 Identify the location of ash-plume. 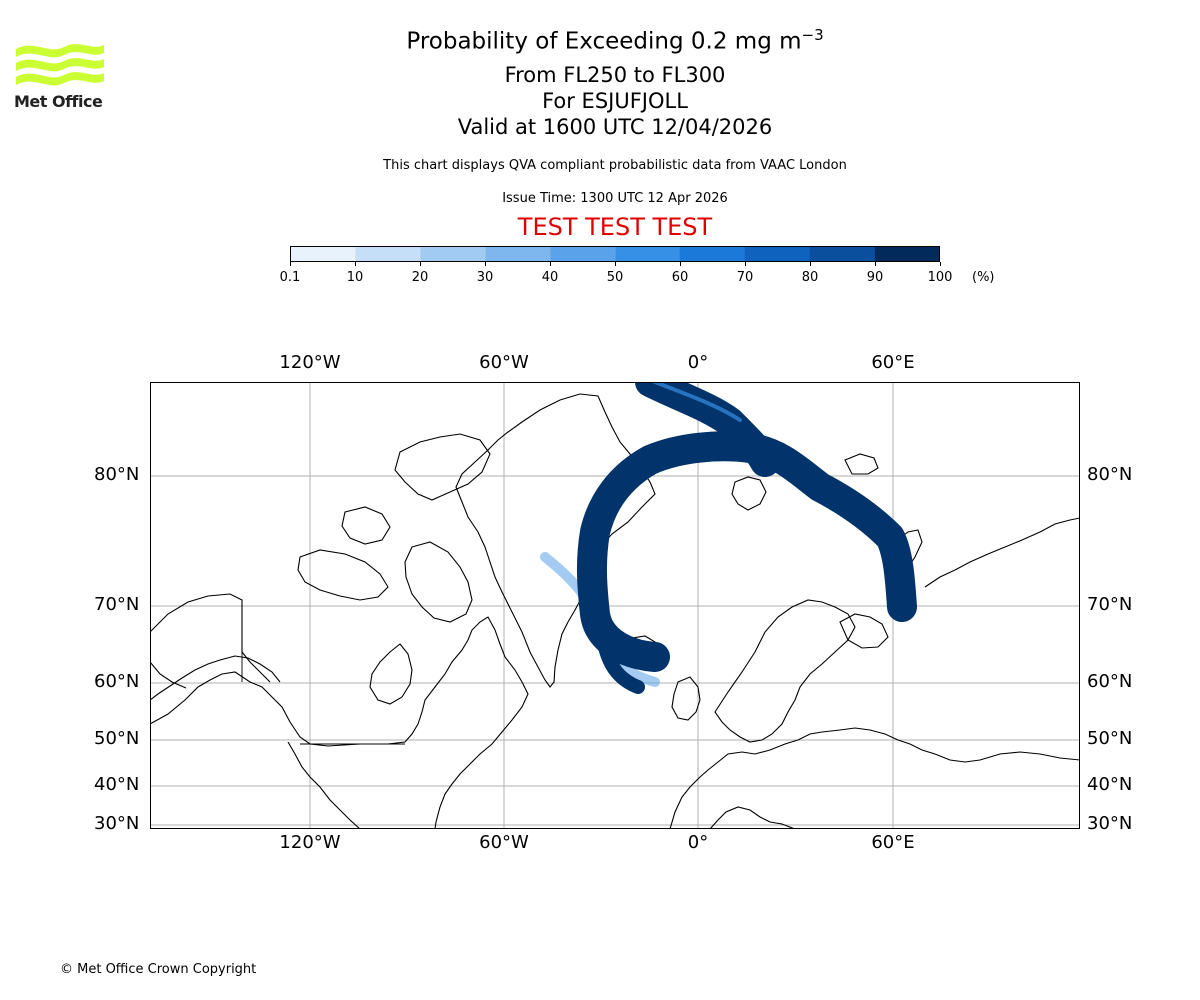
(728, 538).